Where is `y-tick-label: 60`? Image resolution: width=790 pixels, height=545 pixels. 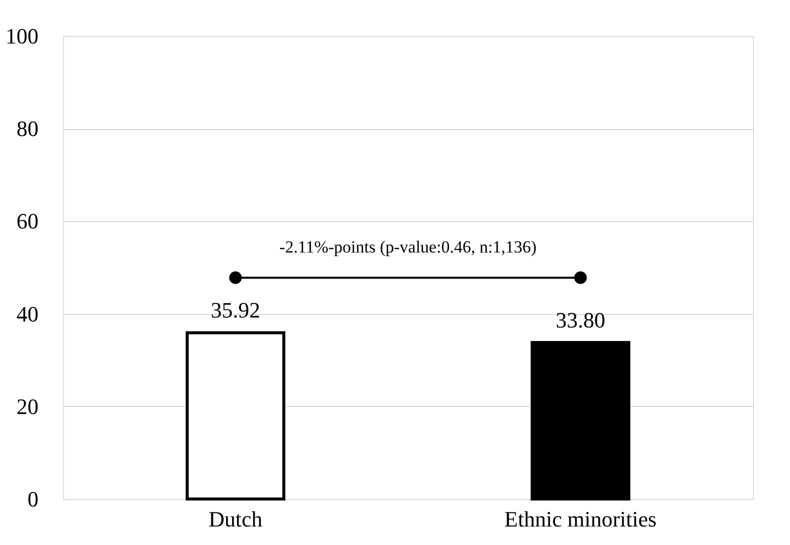
y-tick-label: 60 is located at coordinates (27, 221).